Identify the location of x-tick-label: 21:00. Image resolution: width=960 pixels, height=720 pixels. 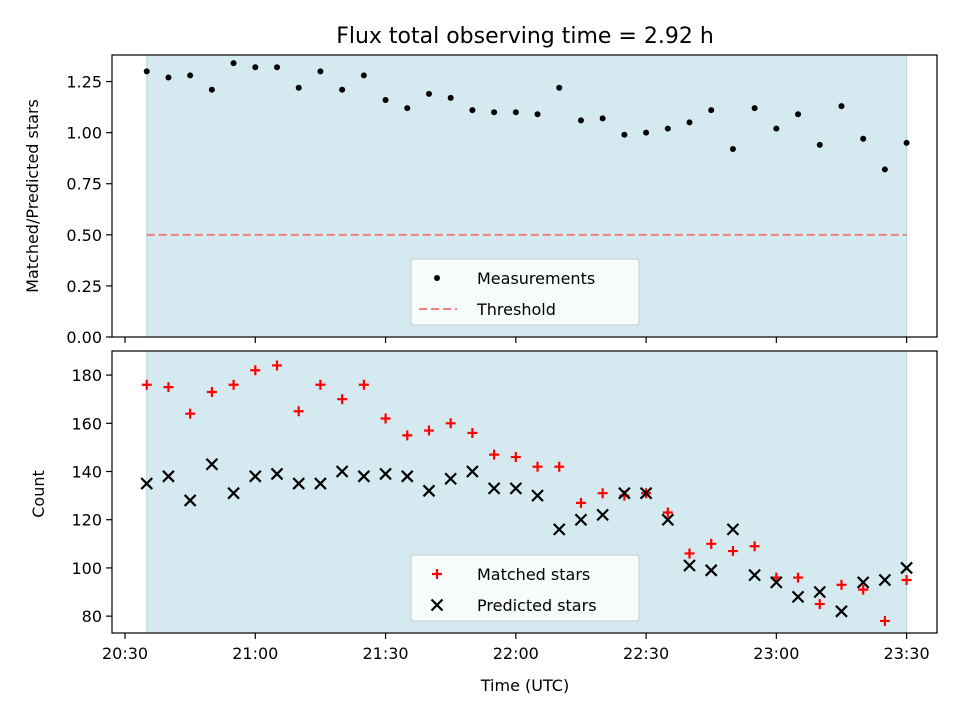
(255, 653).